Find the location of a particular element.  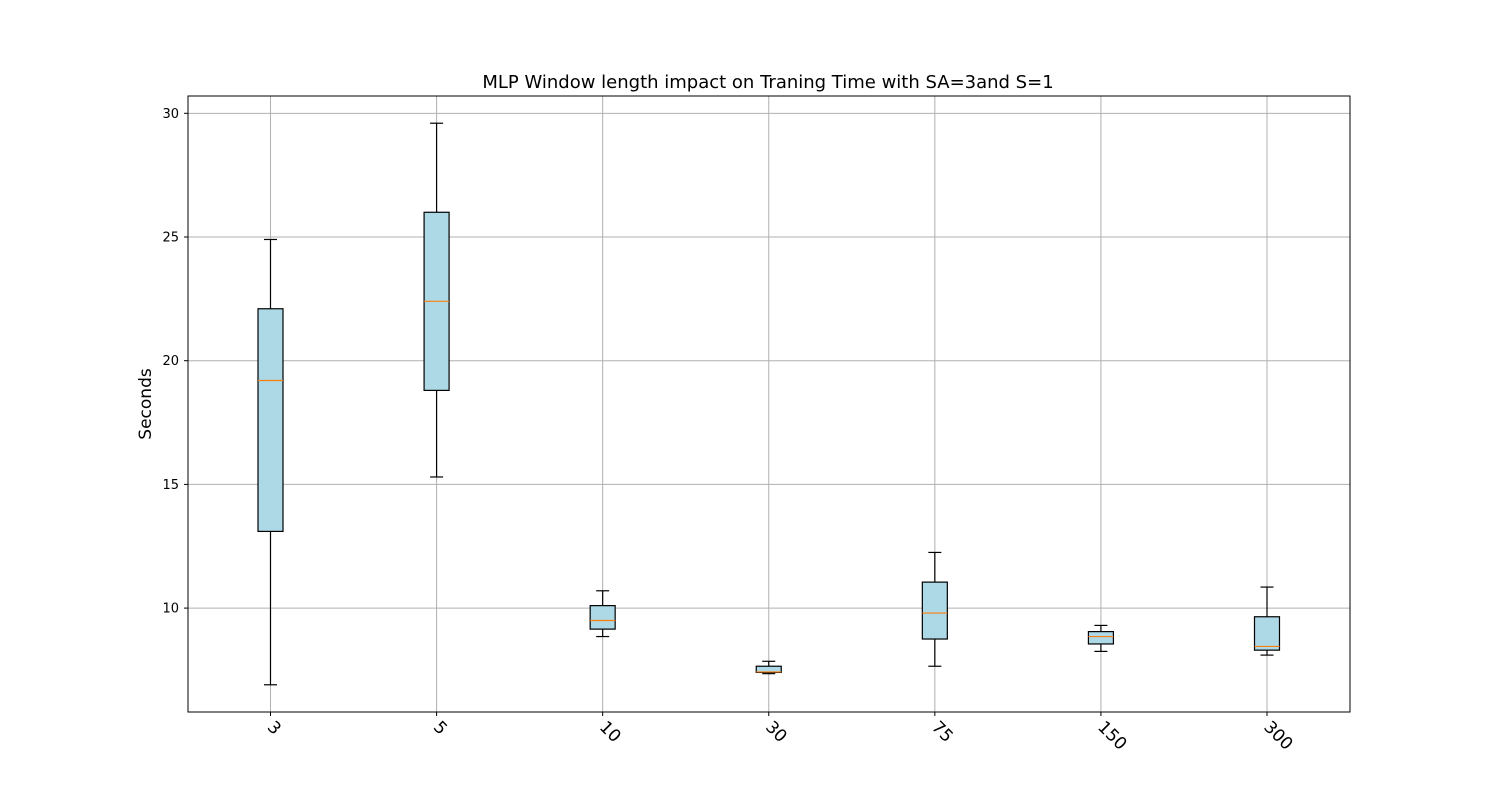

x-tick-label: 5 is located at coordinates (440, 728).